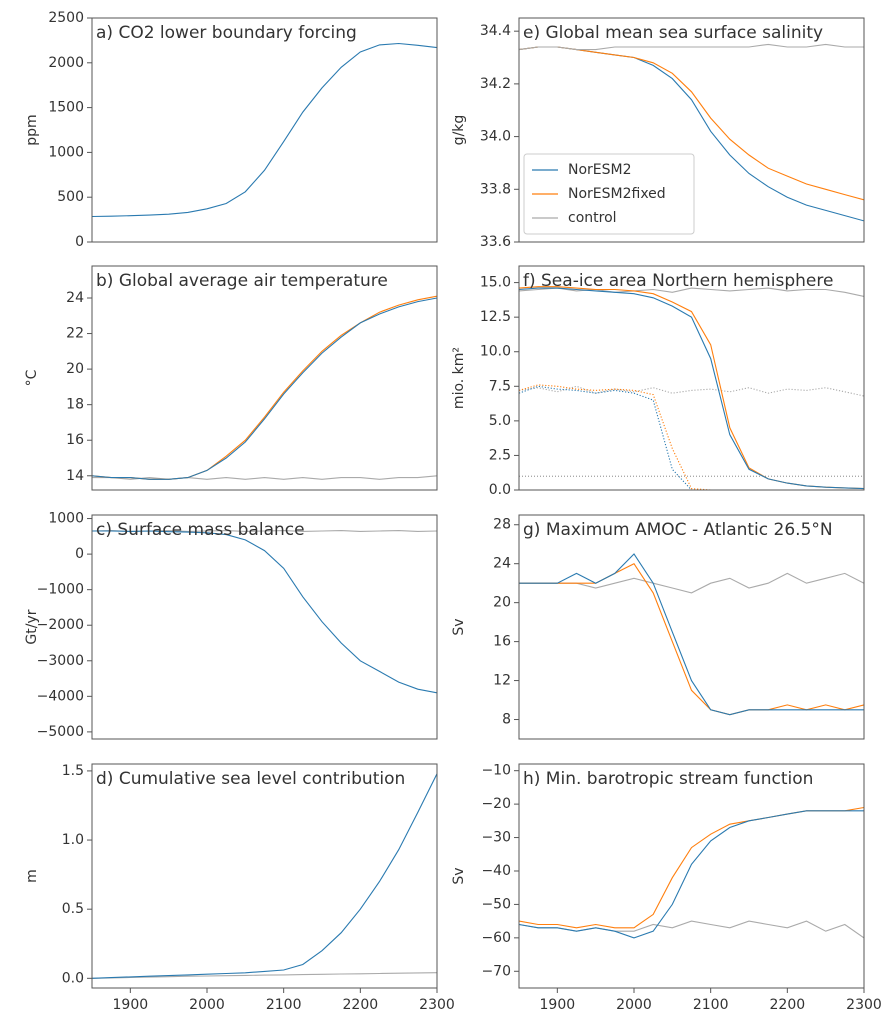 The image size is (882, 1011). I want to click on y-tick-label: 500, so click(70, 197).